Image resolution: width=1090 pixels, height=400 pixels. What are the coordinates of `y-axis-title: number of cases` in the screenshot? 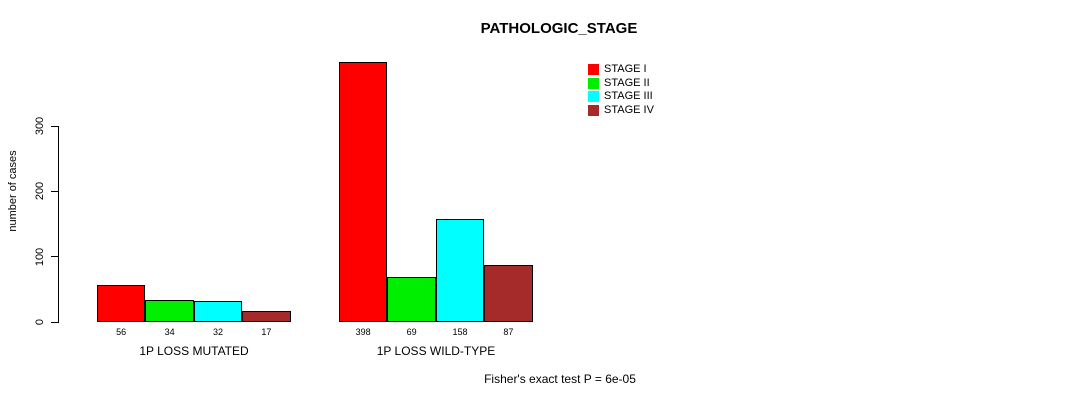 It's located at (13, 191).